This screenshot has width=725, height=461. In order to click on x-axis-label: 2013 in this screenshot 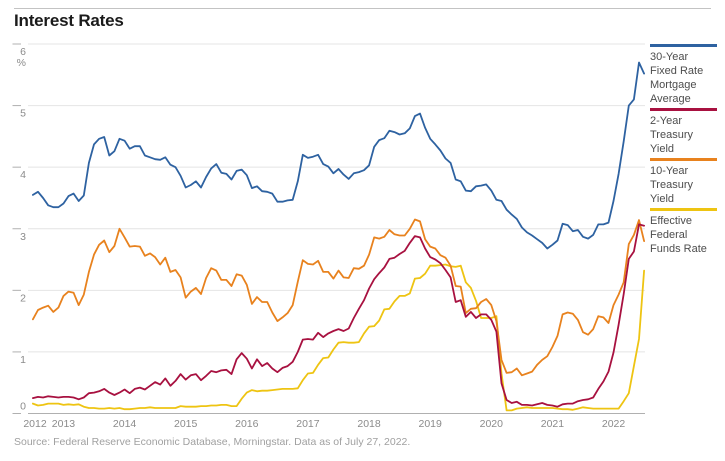, I will do `click(64, 424)`.